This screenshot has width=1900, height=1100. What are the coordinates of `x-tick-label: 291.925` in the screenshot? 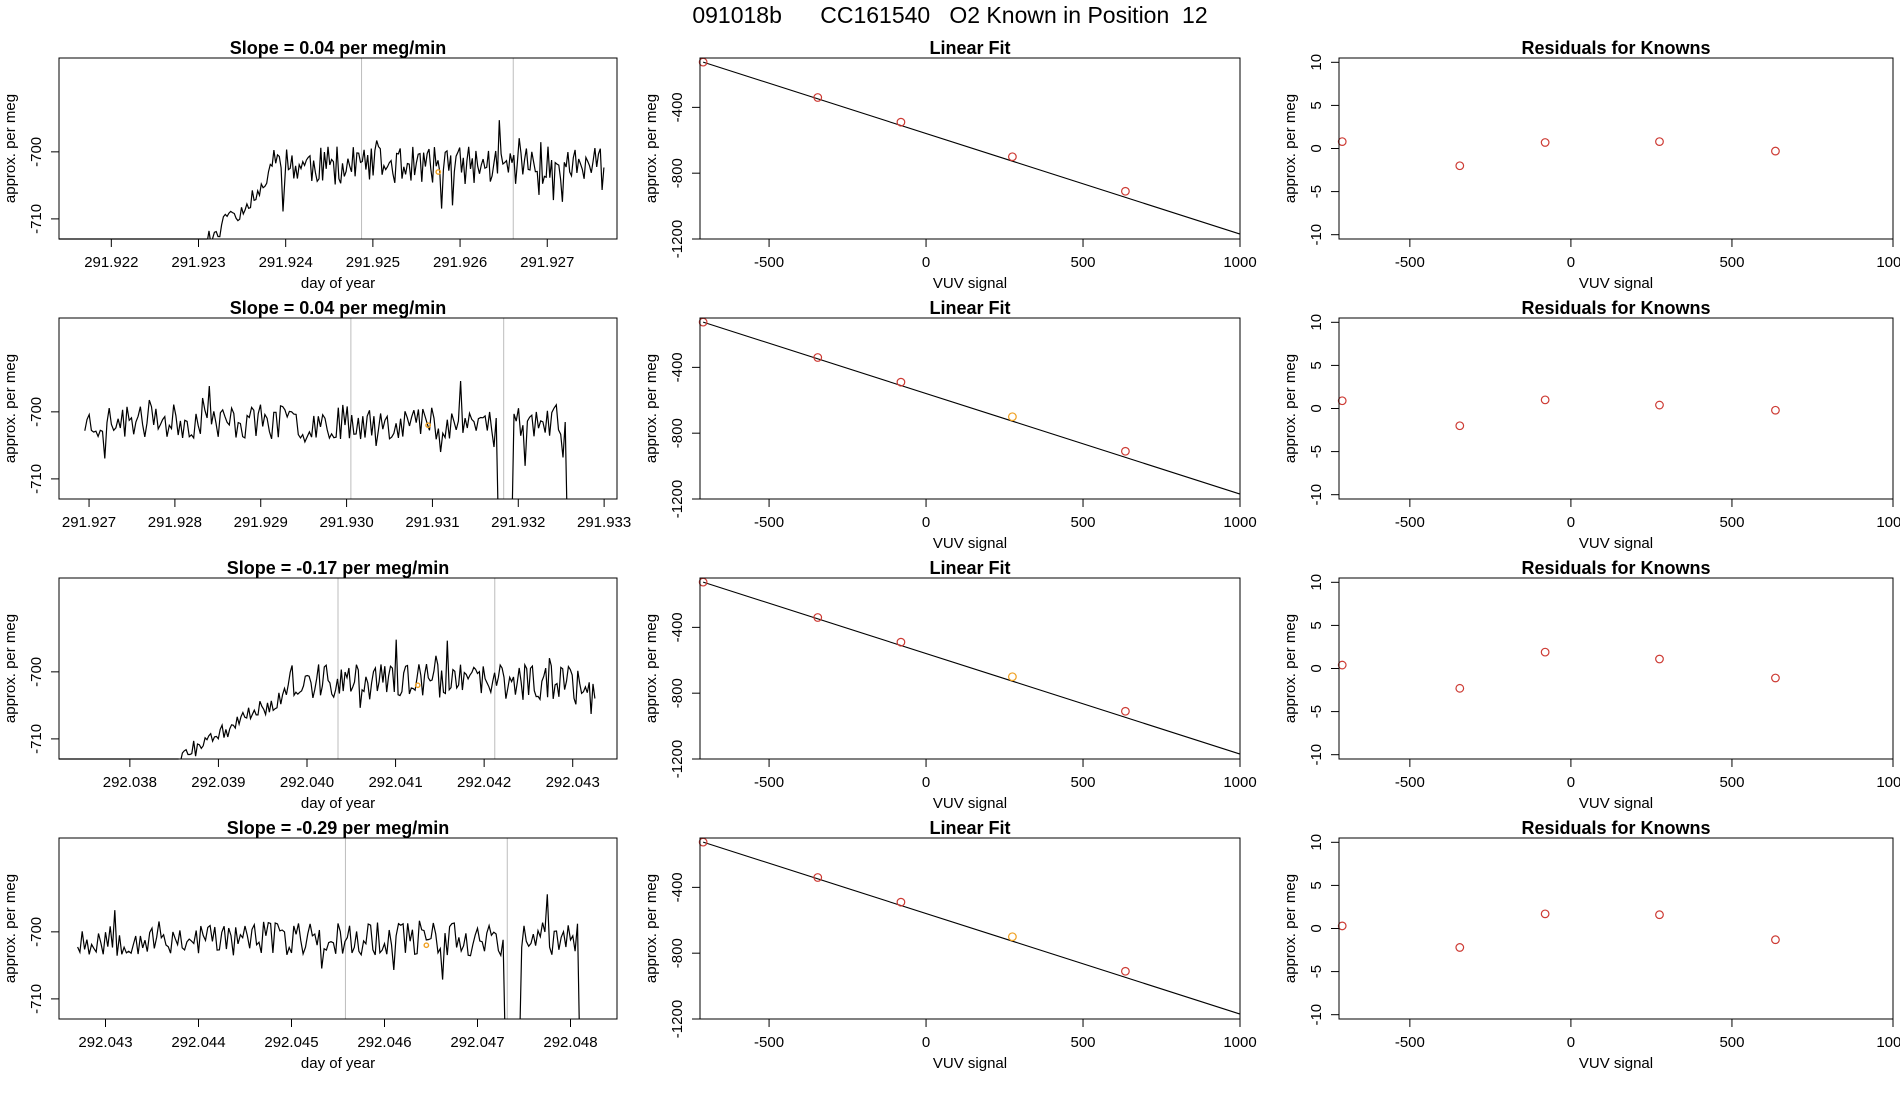 It's located at (373, 262).